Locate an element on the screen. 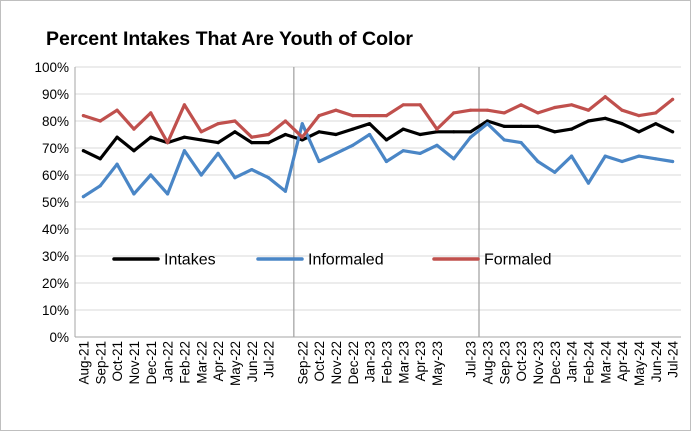  x-tick-label: May-22 is located at coordinates (235, 363).